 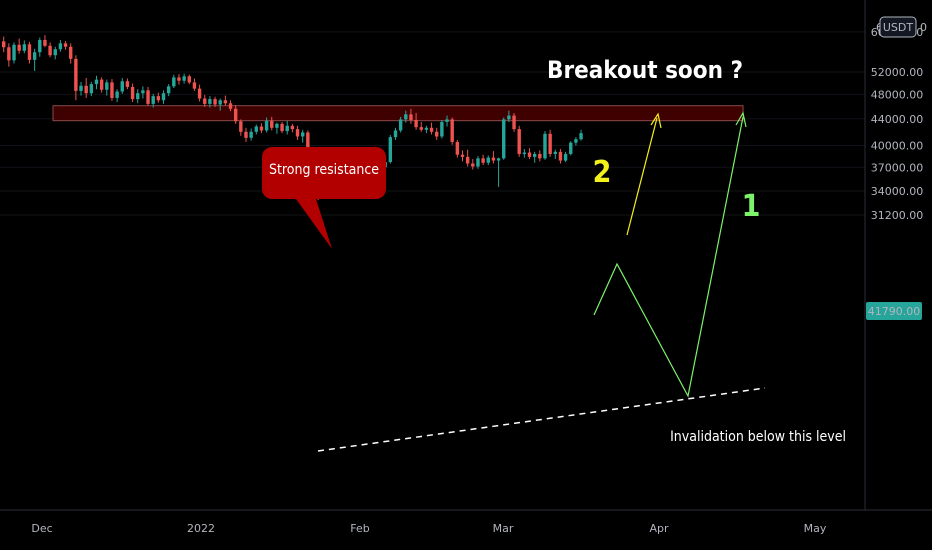 I want to click on last-price-tag-background, so click(x=894, y=311).